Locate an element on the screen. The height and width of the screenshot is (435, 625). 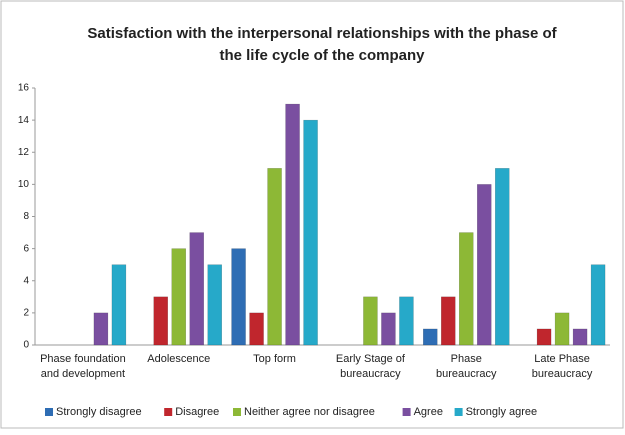
legend-label: Neither agree nor disagree is located at coordinates (309, 412).